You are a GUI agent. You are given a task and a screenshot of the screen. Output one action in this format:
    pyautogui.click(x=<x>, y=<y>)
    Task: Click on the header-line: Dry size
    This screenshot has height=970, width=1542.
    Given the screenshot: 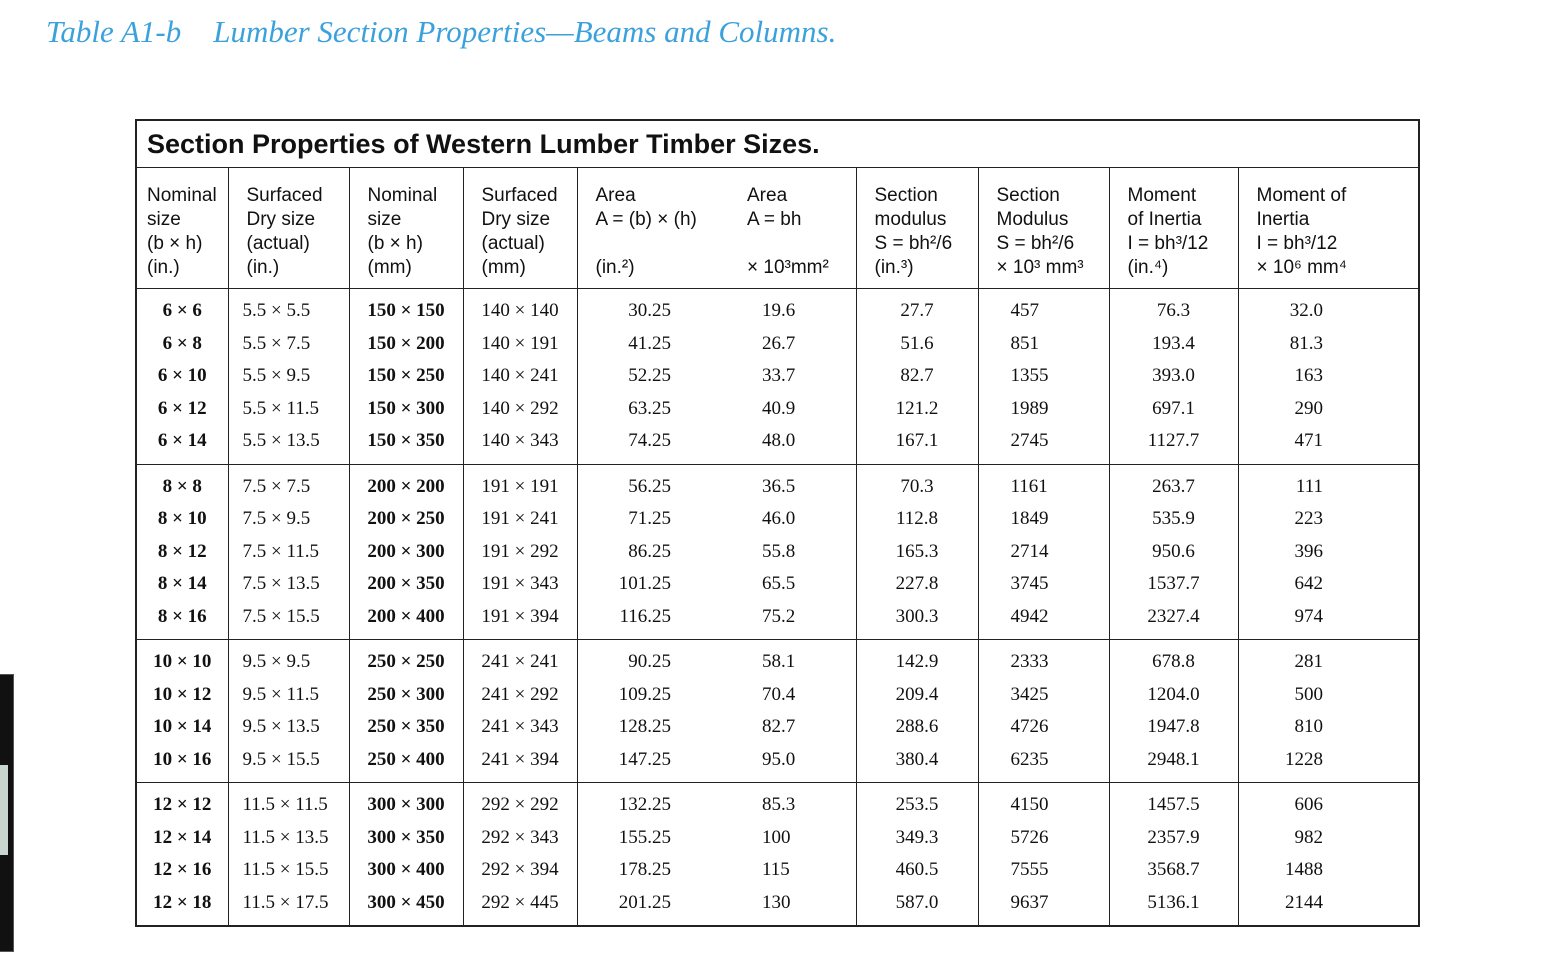 What is the action you would take?
    pyautogui.click(x=281, y=219)
    